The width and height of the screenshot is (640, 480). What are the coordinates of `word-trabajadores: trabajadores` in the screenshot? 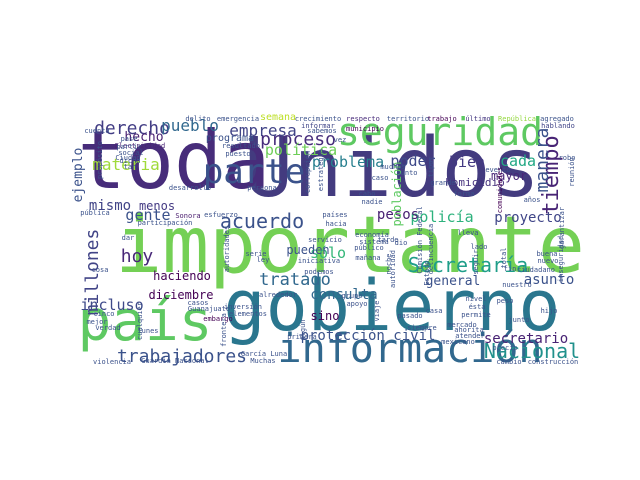 It's located at (182, 356).